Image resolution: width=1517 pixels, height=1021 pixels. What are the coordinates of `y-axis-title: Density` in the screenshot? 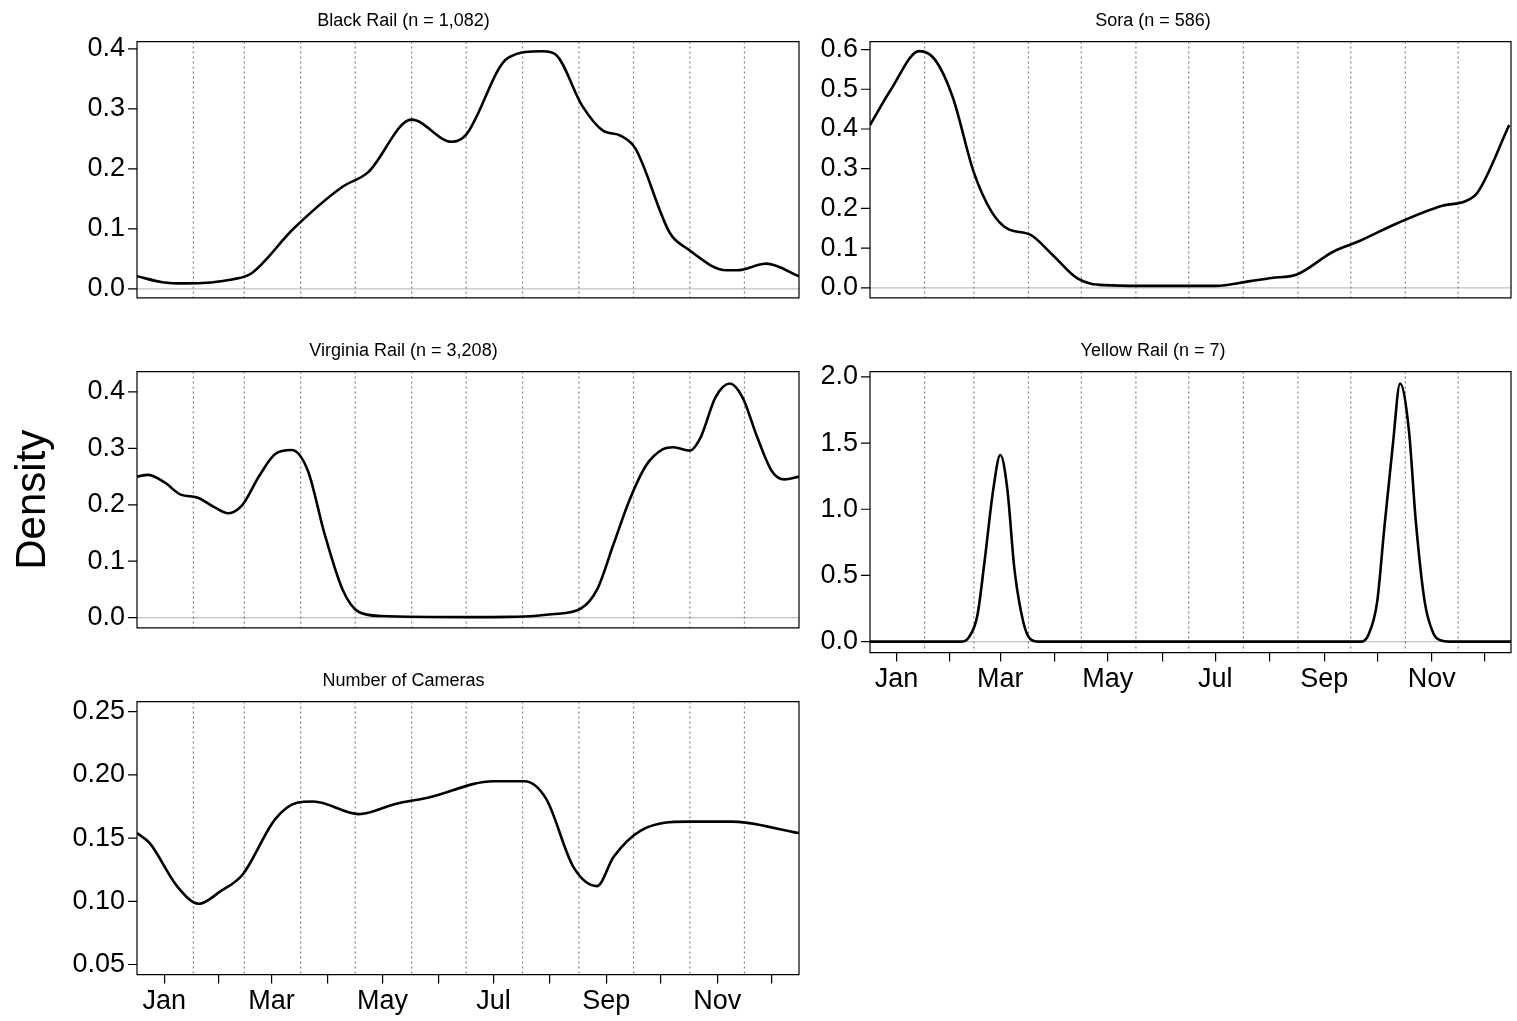 It's located at (30, 499).